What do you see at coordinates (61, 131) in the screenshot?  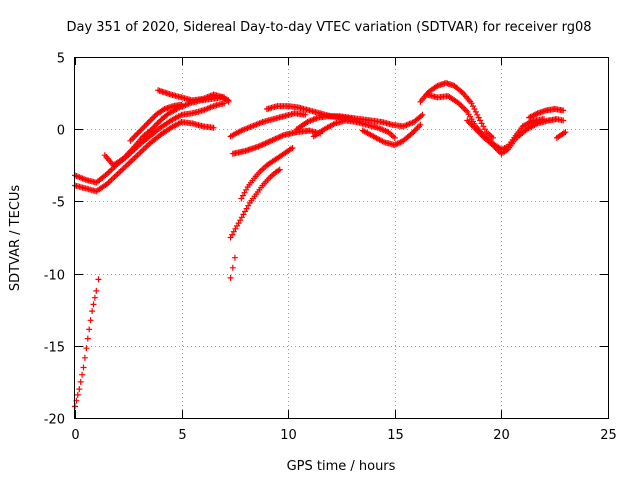 I see `y-tick-label: 0` at bounding box center [61, 131].